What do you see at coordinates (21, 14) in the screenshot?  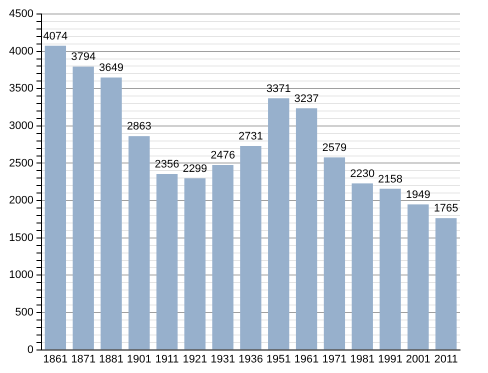 I see `y-tick-label: 4500` at bounding box center [21, 14].